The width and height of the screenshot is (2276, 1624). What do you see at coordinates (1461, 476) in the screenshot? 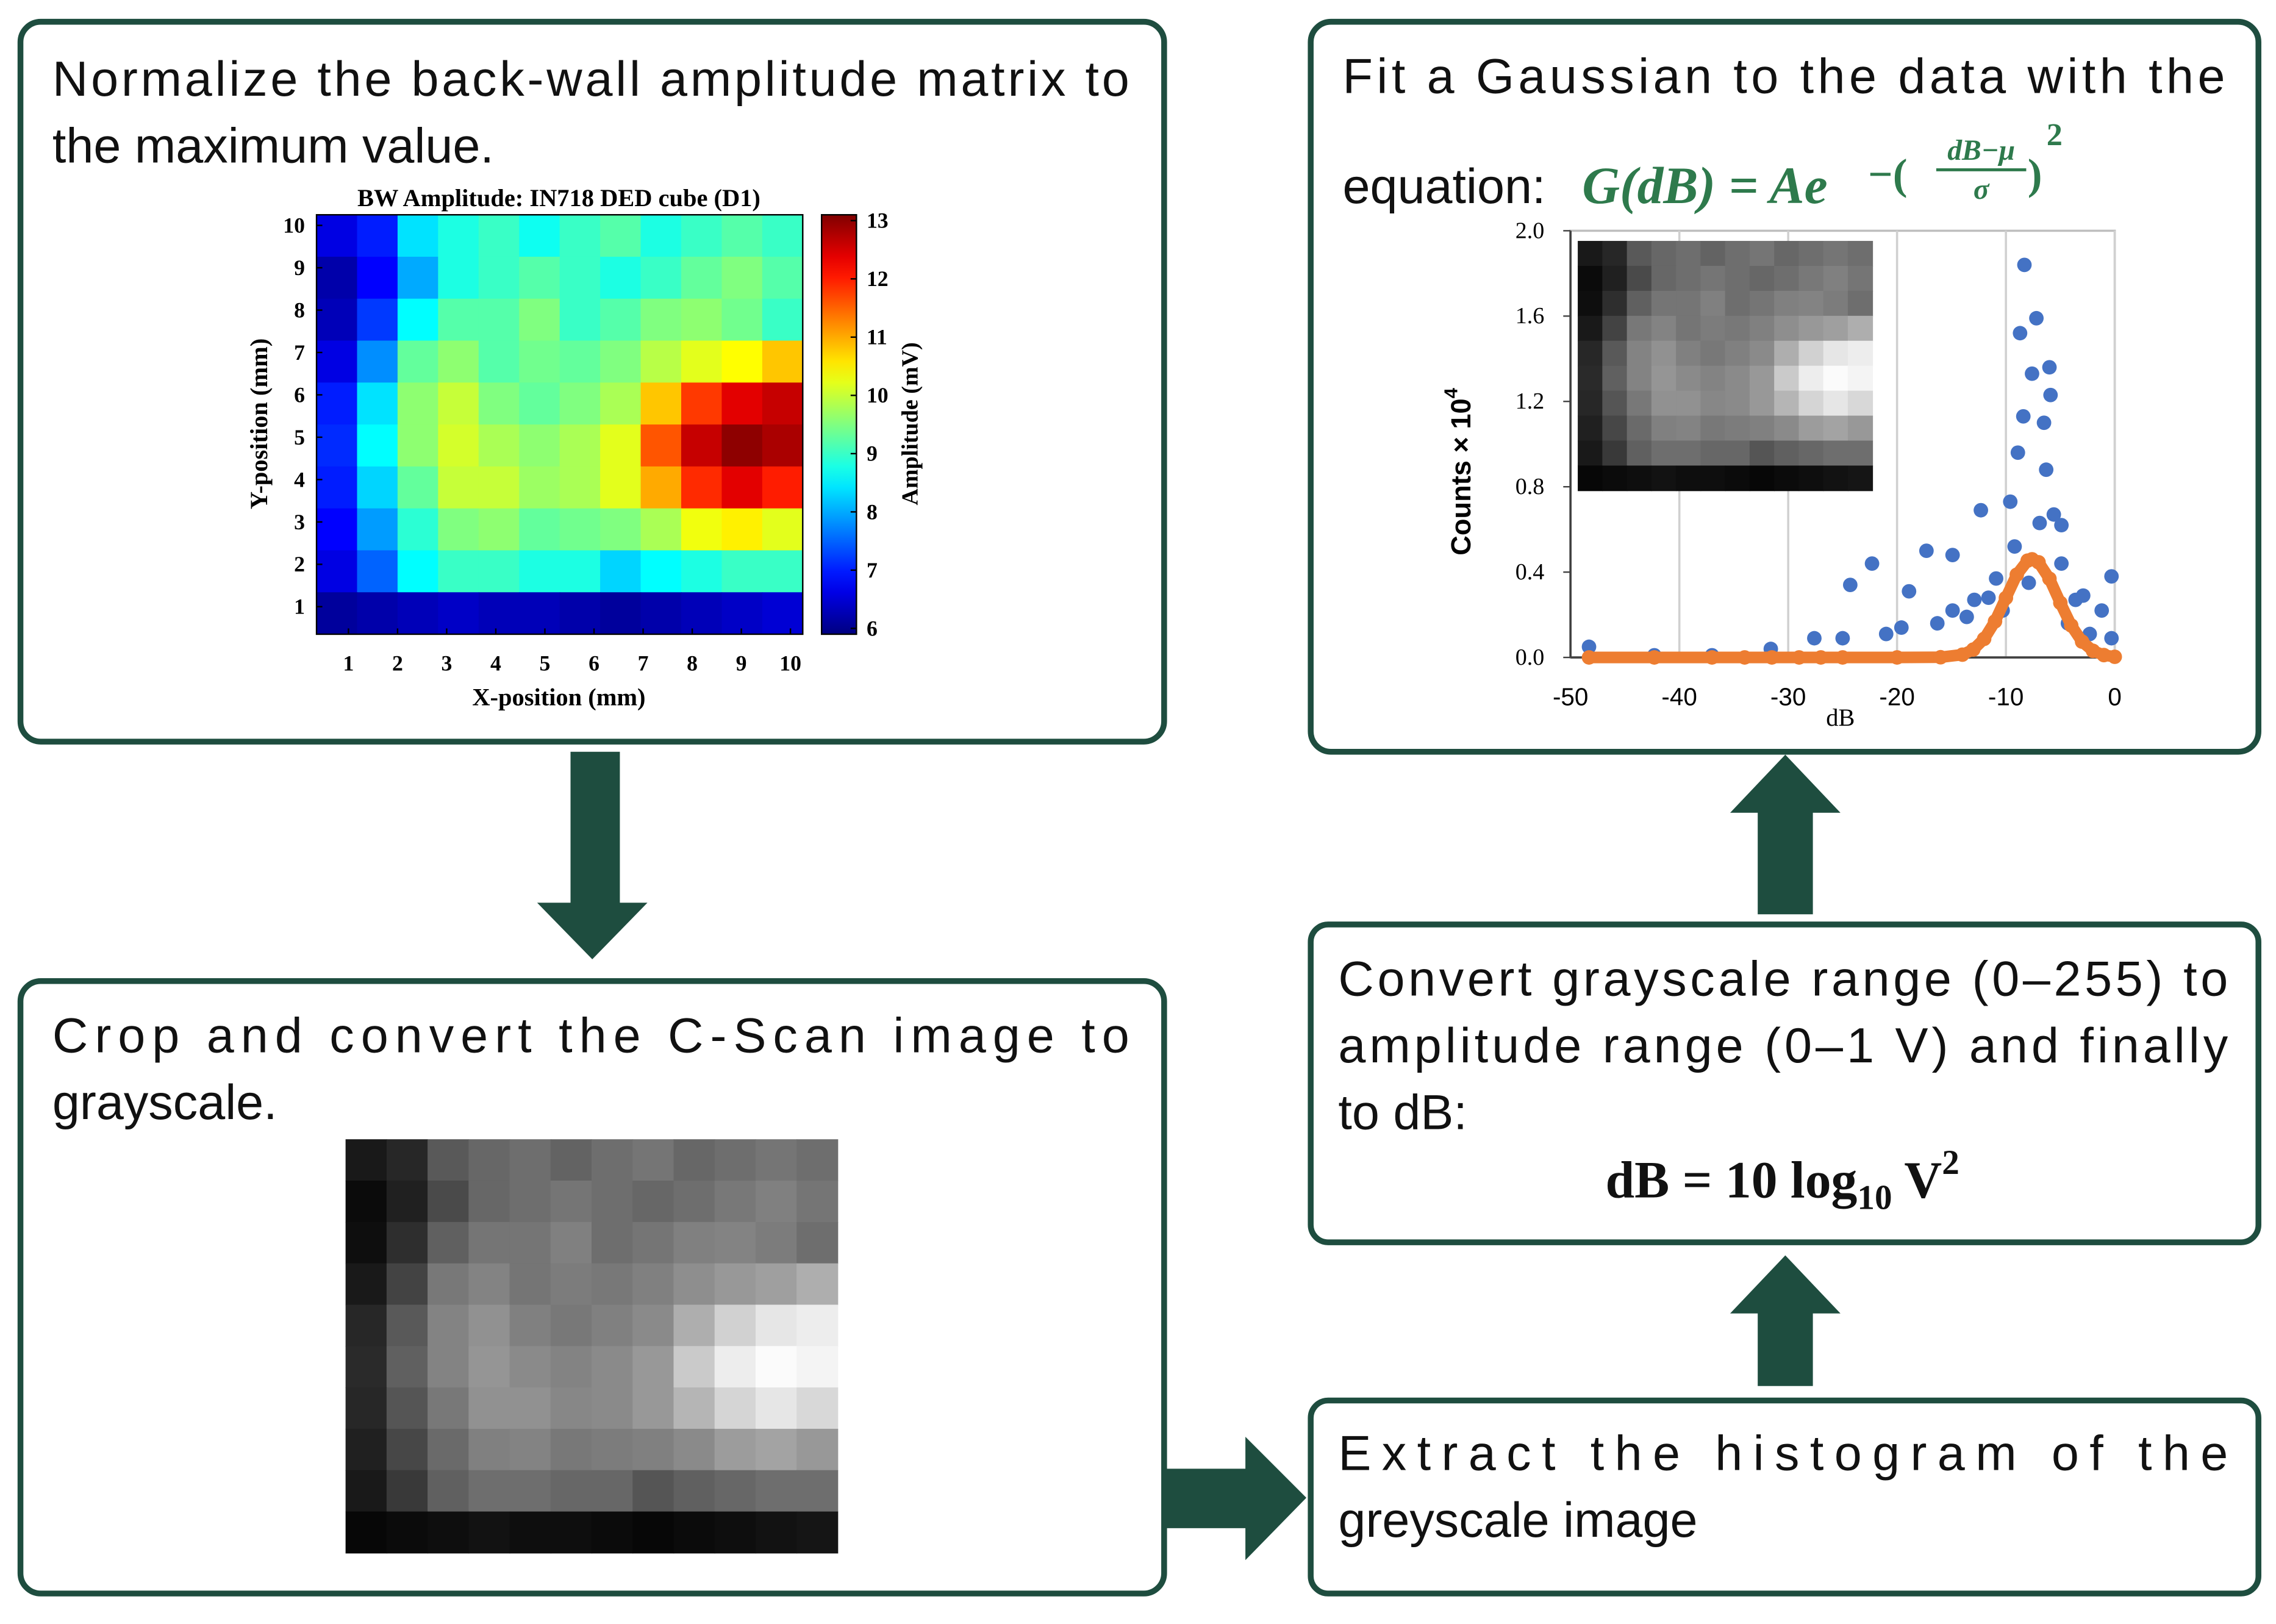
I see `y-axis-label-text: Counts × 10` at bounding box center [1461, 476].